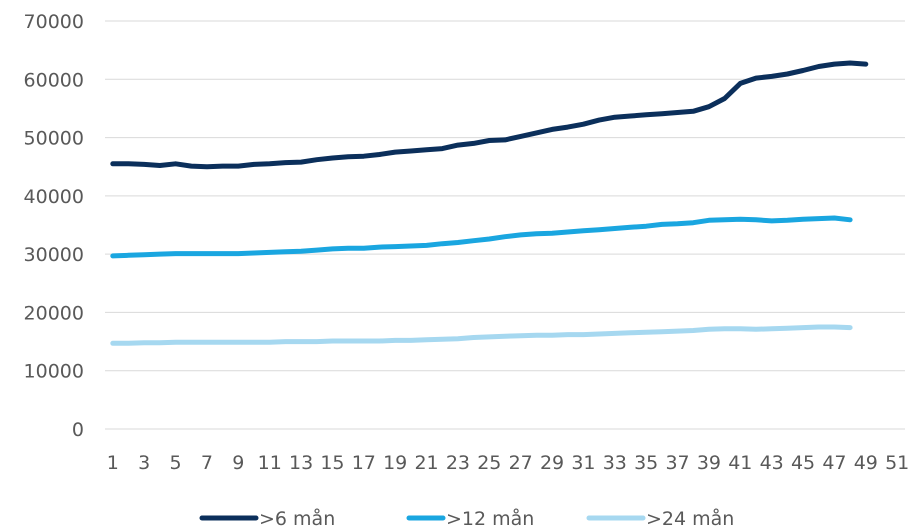 This screenshot has height=529, width=912. Describe the element at coordinates (78, 430) in the screenshot. I see `y-tick-label: 0` at that location.